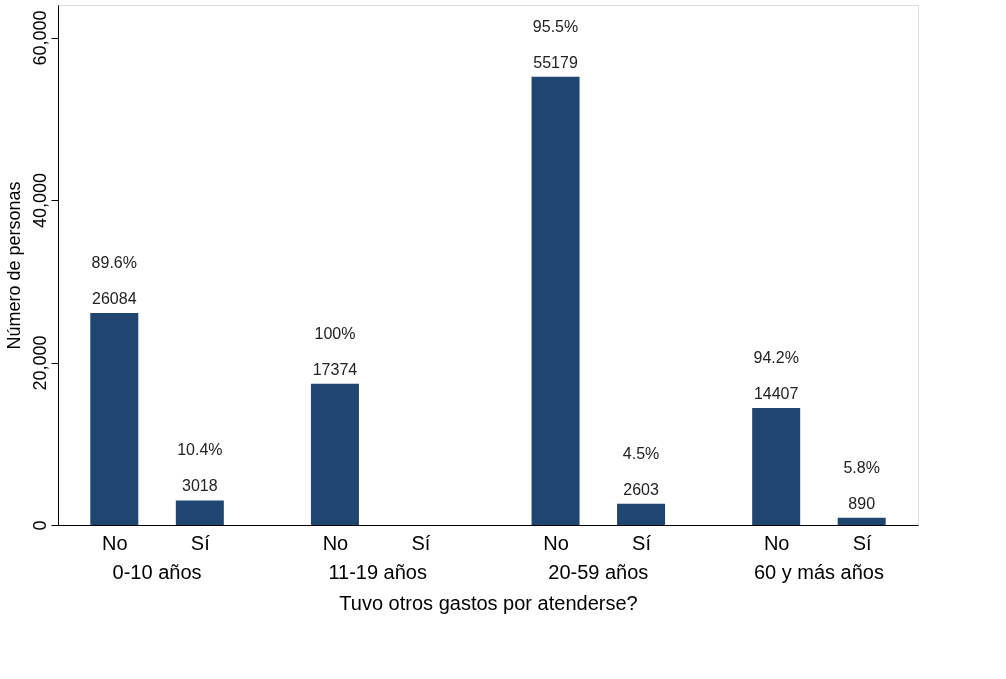 This screenshot has width=1006, height=679. What do you see at coordinates (862, 503) in the screenshot?
I see `data-label: 890` at bounding box center [862, 503].